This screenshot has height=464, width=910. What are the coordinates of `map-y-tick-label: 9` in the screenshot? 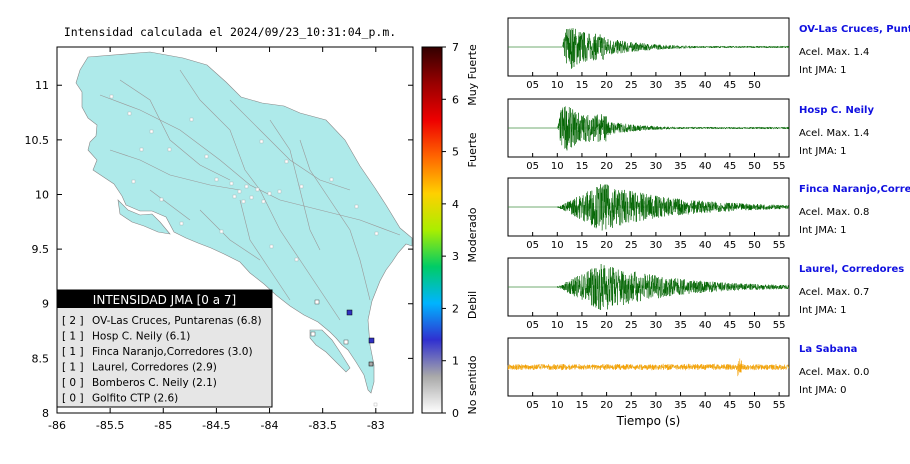 It's located at (45, 304).